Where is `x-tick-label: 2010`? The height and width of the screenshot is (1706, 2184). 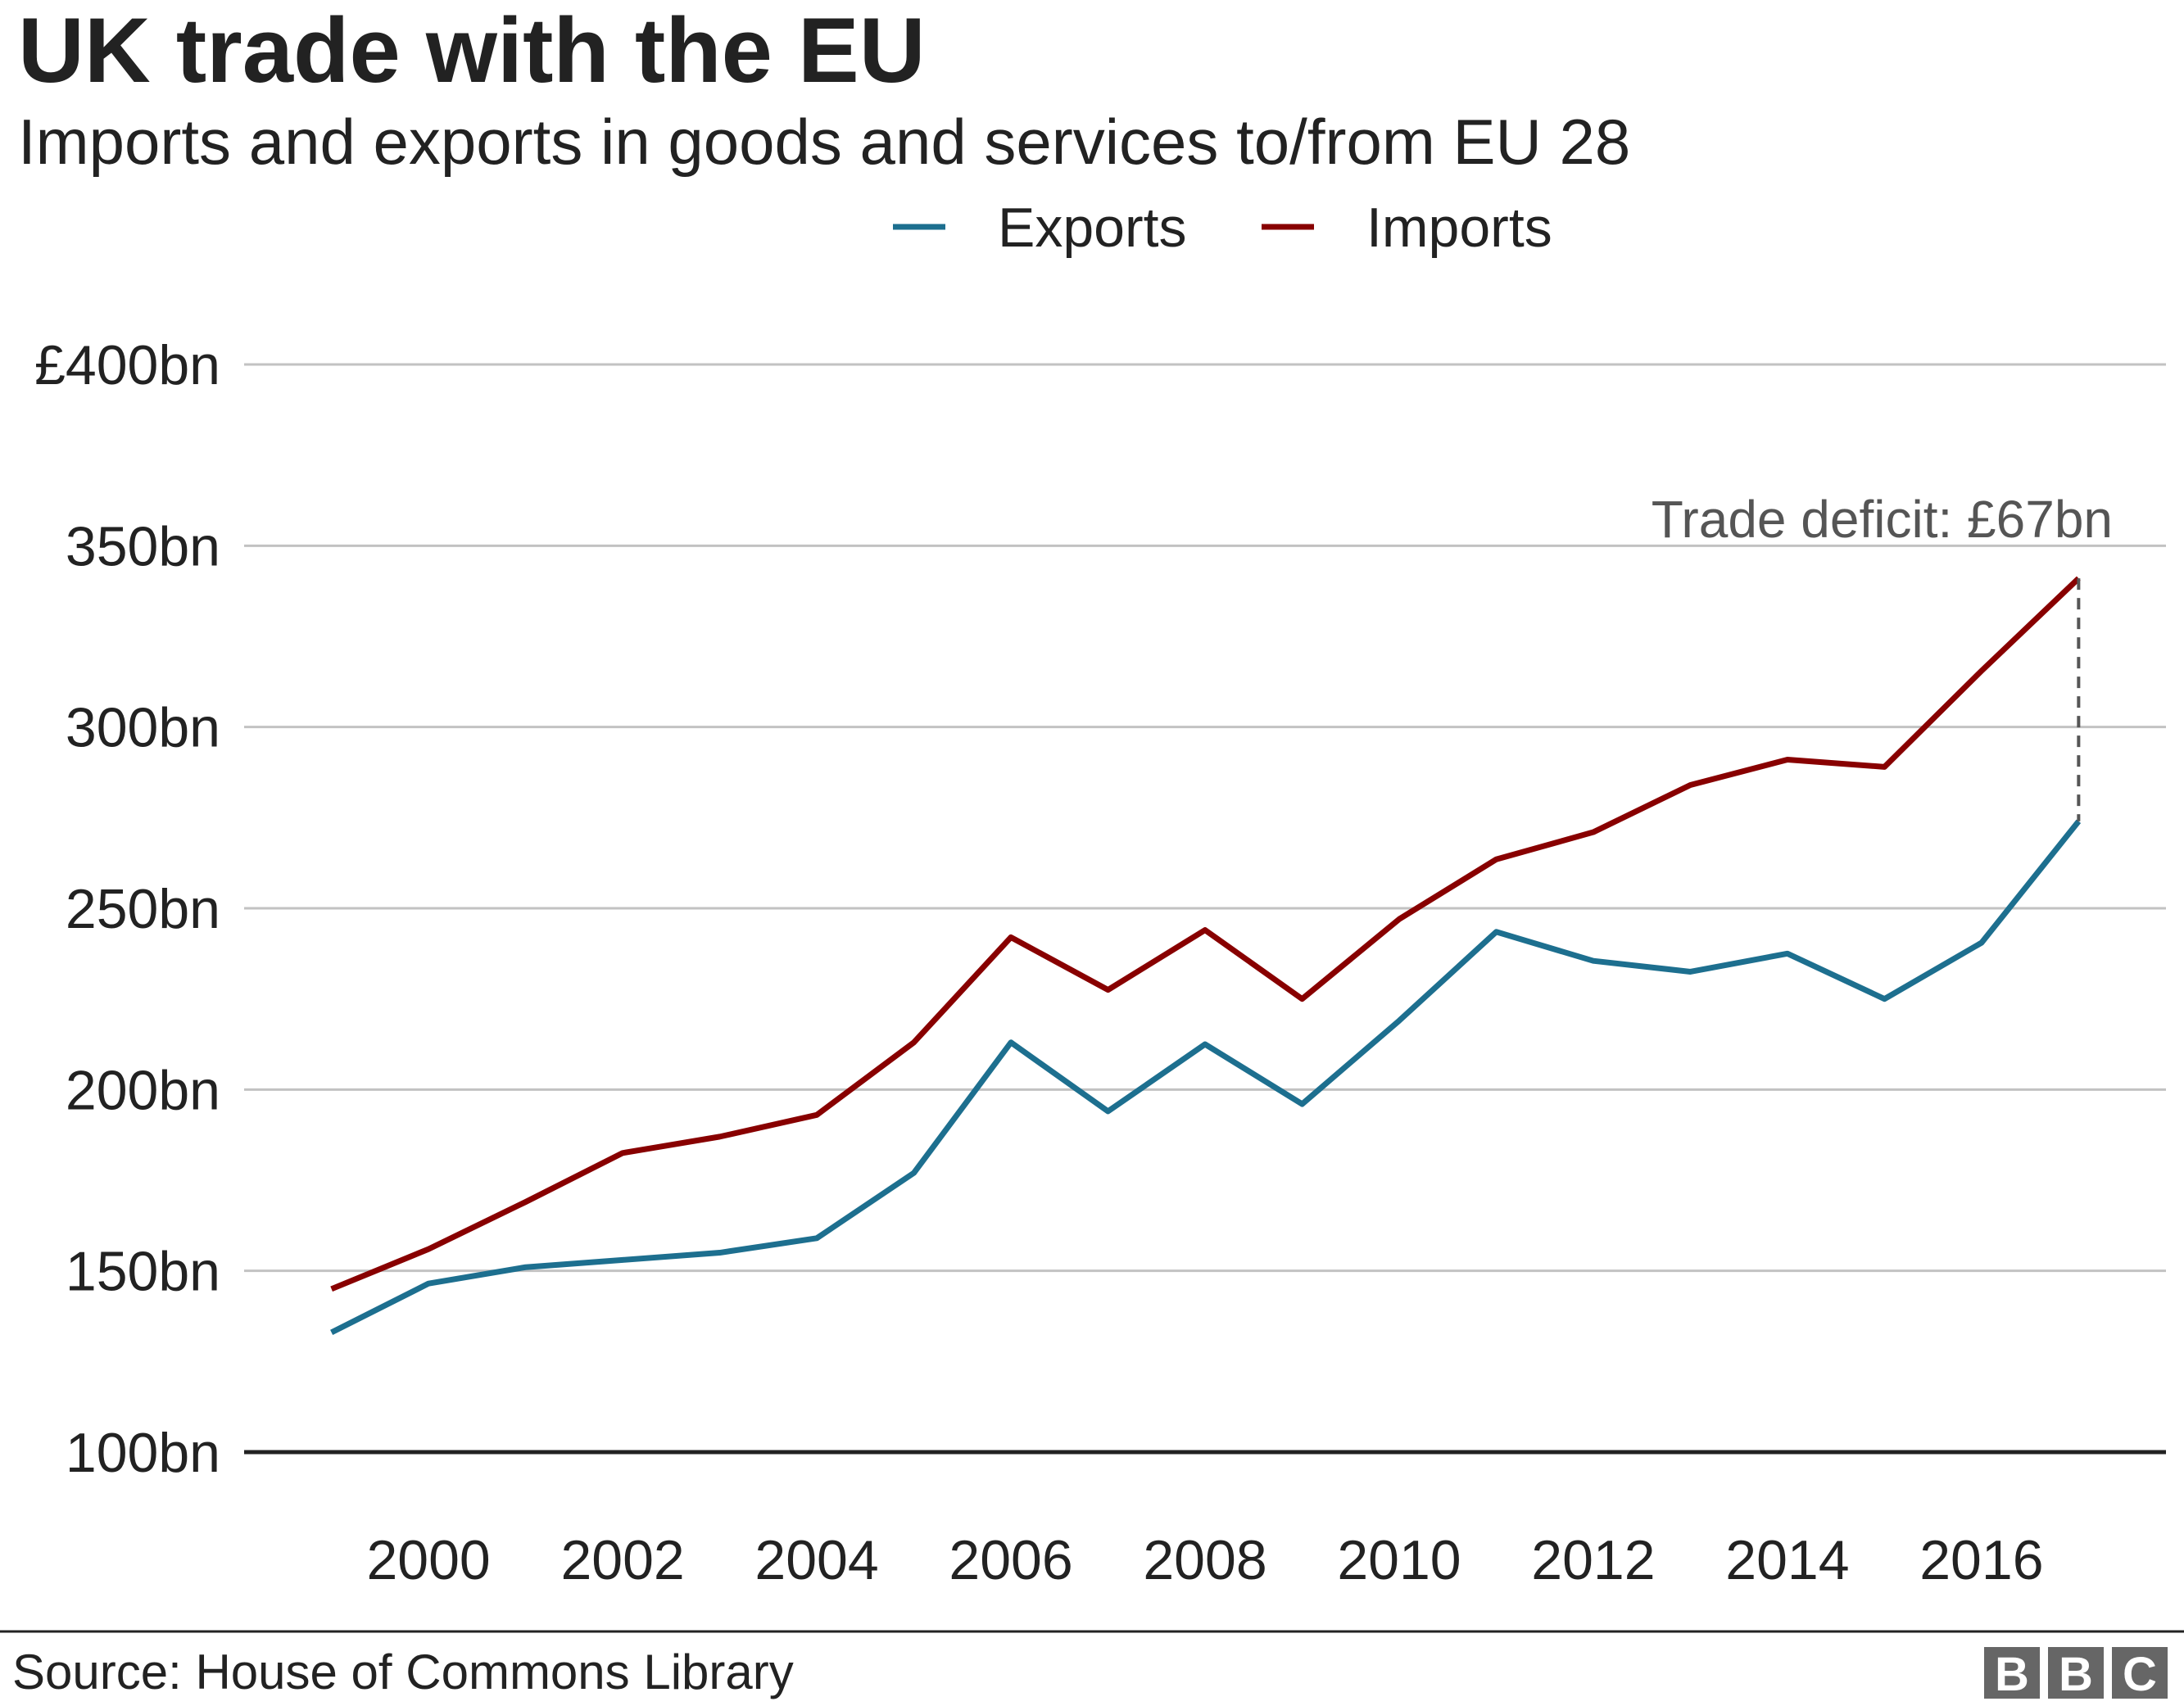
x-tick-label: 2010 is located at coordinates (1399, 1560).